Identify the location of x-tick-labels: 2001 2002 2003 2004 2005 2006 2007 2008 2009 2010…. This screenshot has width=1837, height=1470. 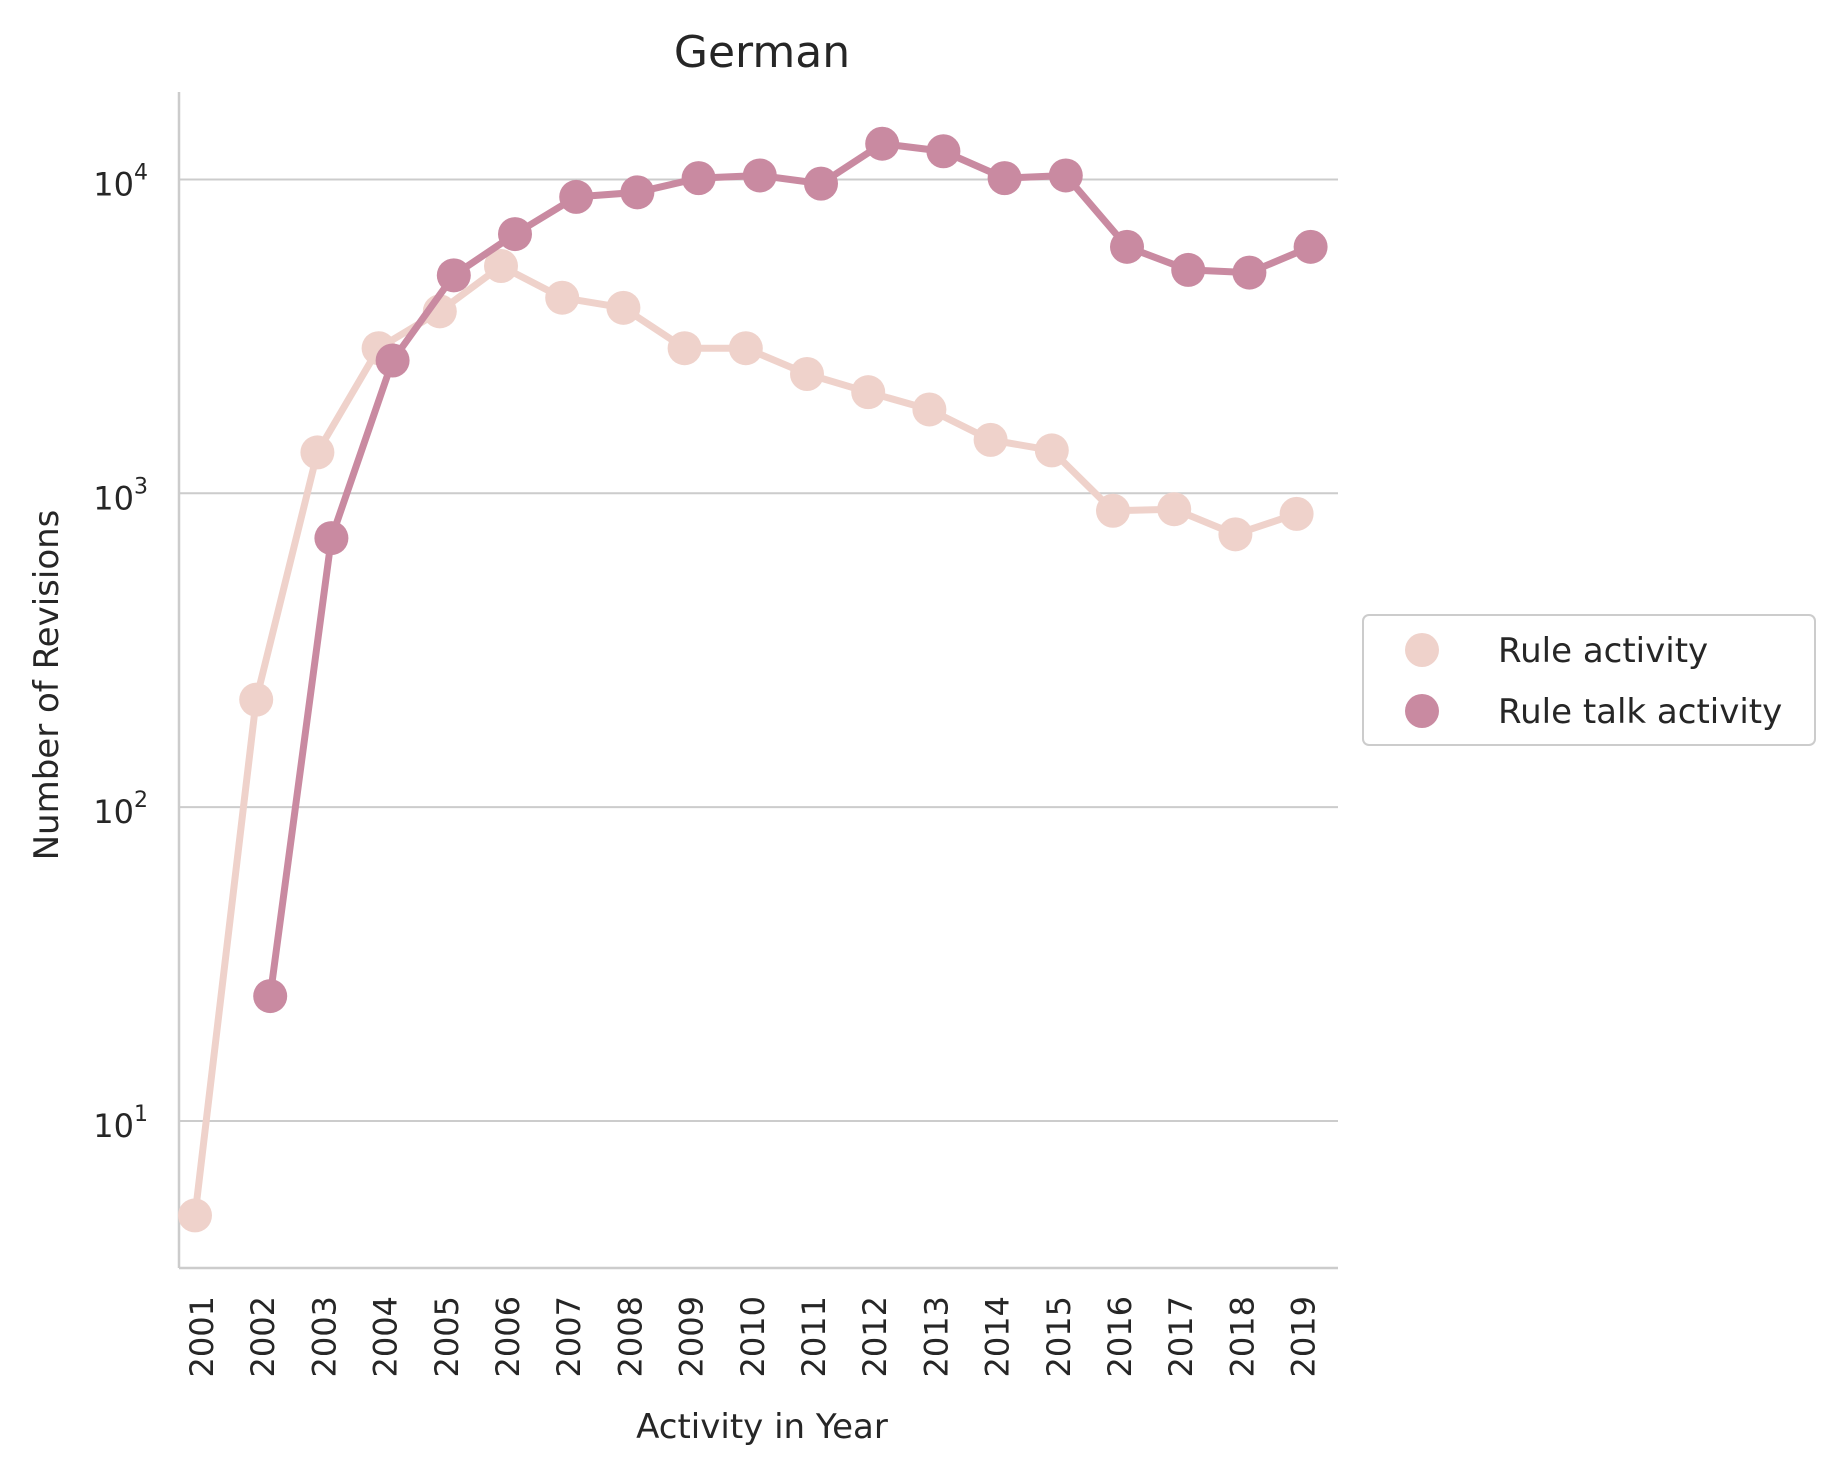
(753, 1336).